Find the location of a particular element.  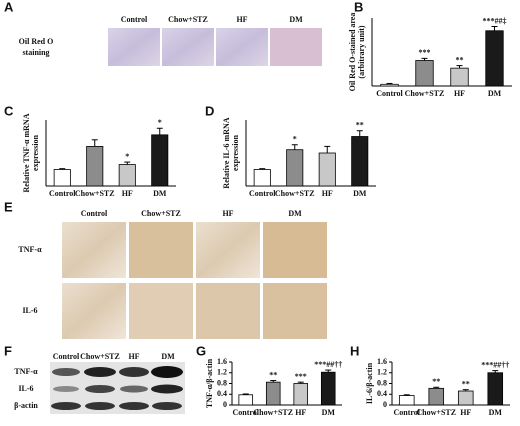

y-tick-label: 1.6 is located at coordinates (222, 361).